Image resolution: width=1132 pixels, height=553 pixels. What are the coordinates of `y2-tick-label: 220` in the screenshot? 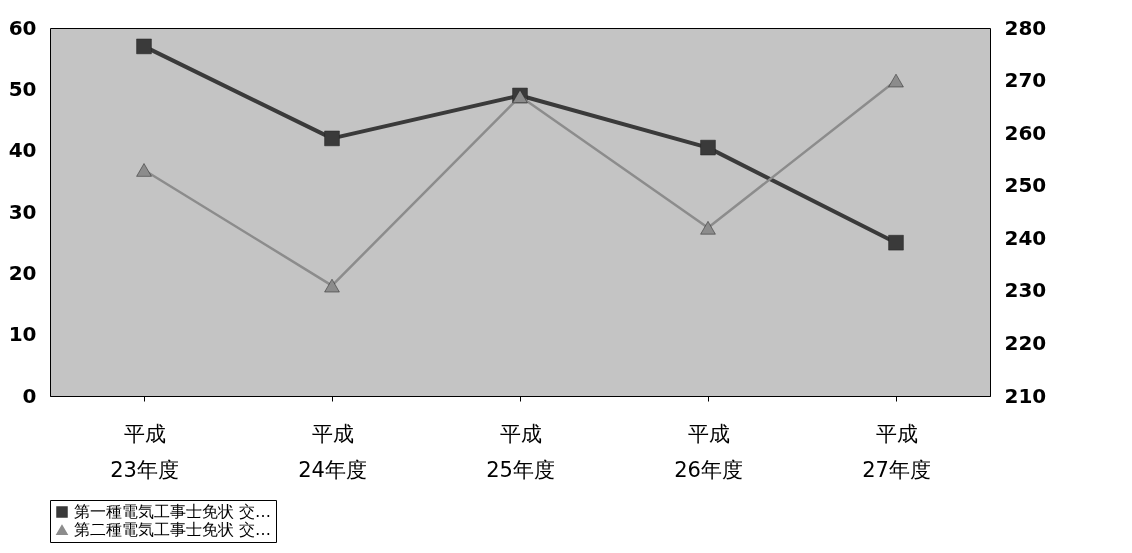 It's located at (1025, 342).